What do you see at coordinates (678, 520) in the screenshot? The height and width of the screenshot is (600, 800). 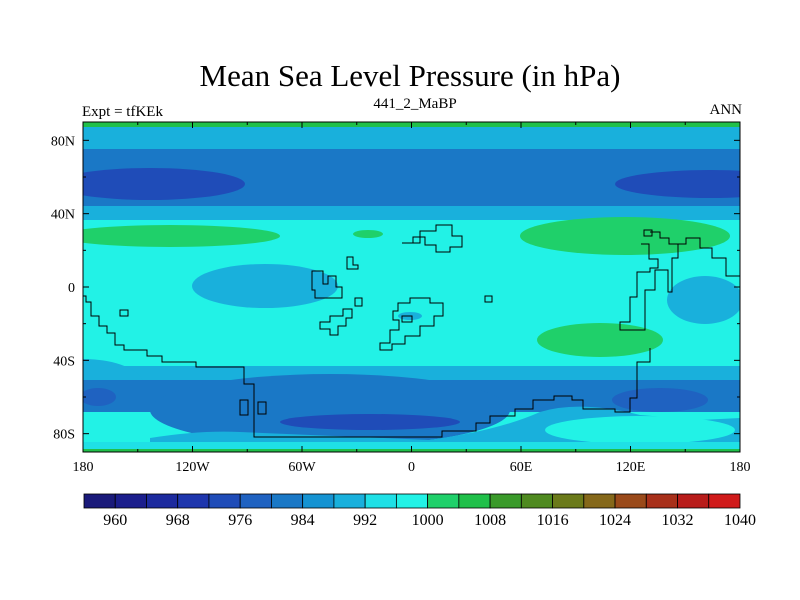 I see `colorbar-label: 1032` at bounding box center [678, 520].